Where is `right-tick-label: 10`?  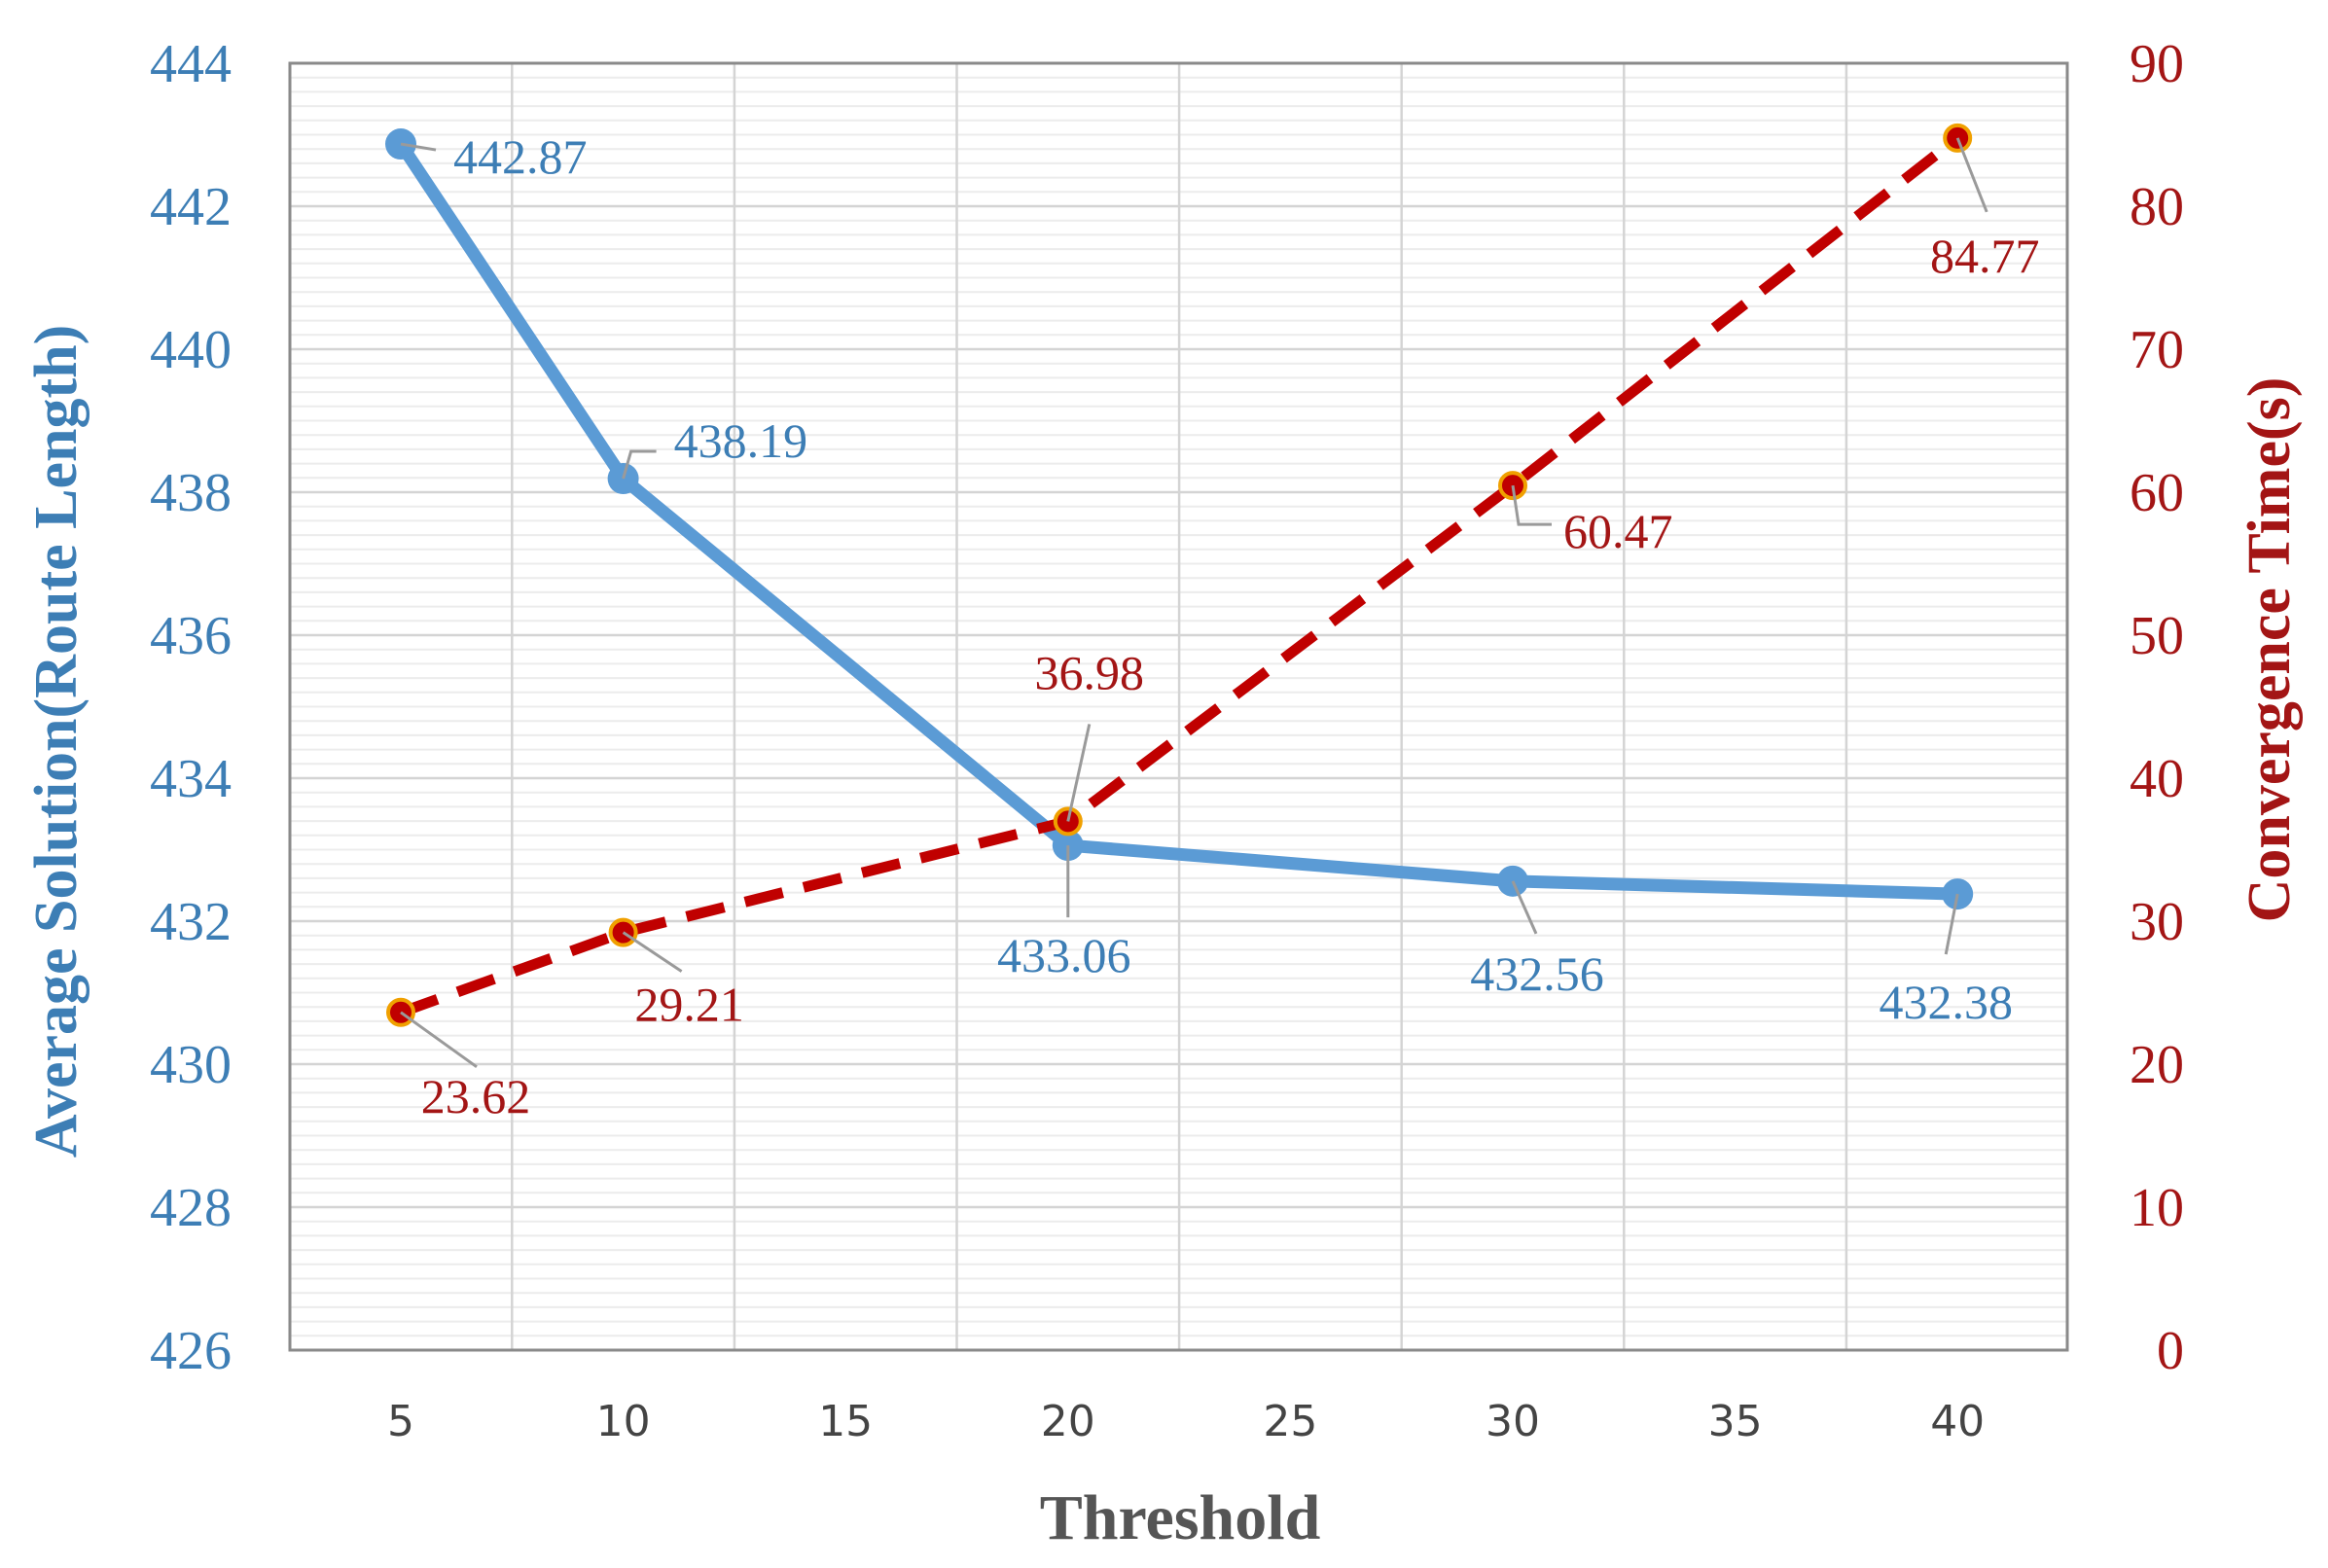
right-tick-label: 10 is located at coordinates (2157, 1208).